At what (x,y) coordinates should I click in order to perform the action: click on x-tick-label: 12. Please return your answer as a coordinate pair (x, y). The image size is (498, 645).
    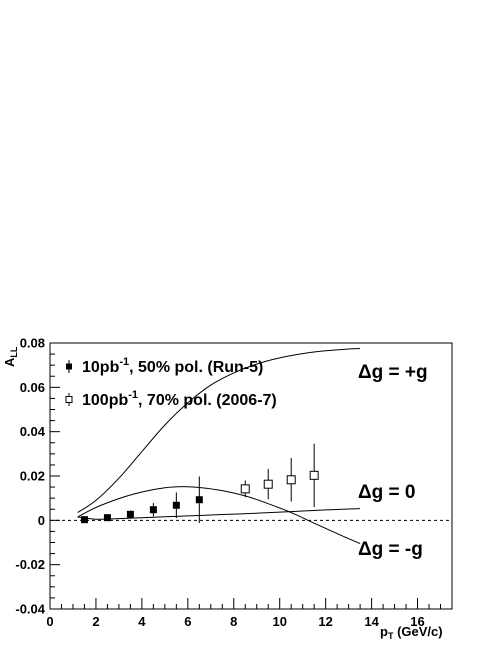
    Looking at the image, I should click on (325, 621).